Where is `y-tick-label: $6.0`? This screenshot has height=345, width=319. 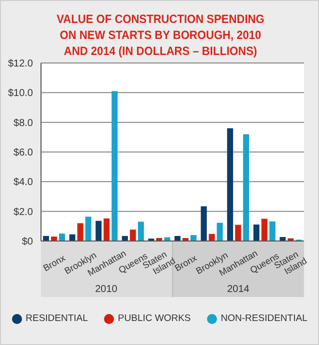 y-tick-label: $6.0 is located at coordinates (24, 153).